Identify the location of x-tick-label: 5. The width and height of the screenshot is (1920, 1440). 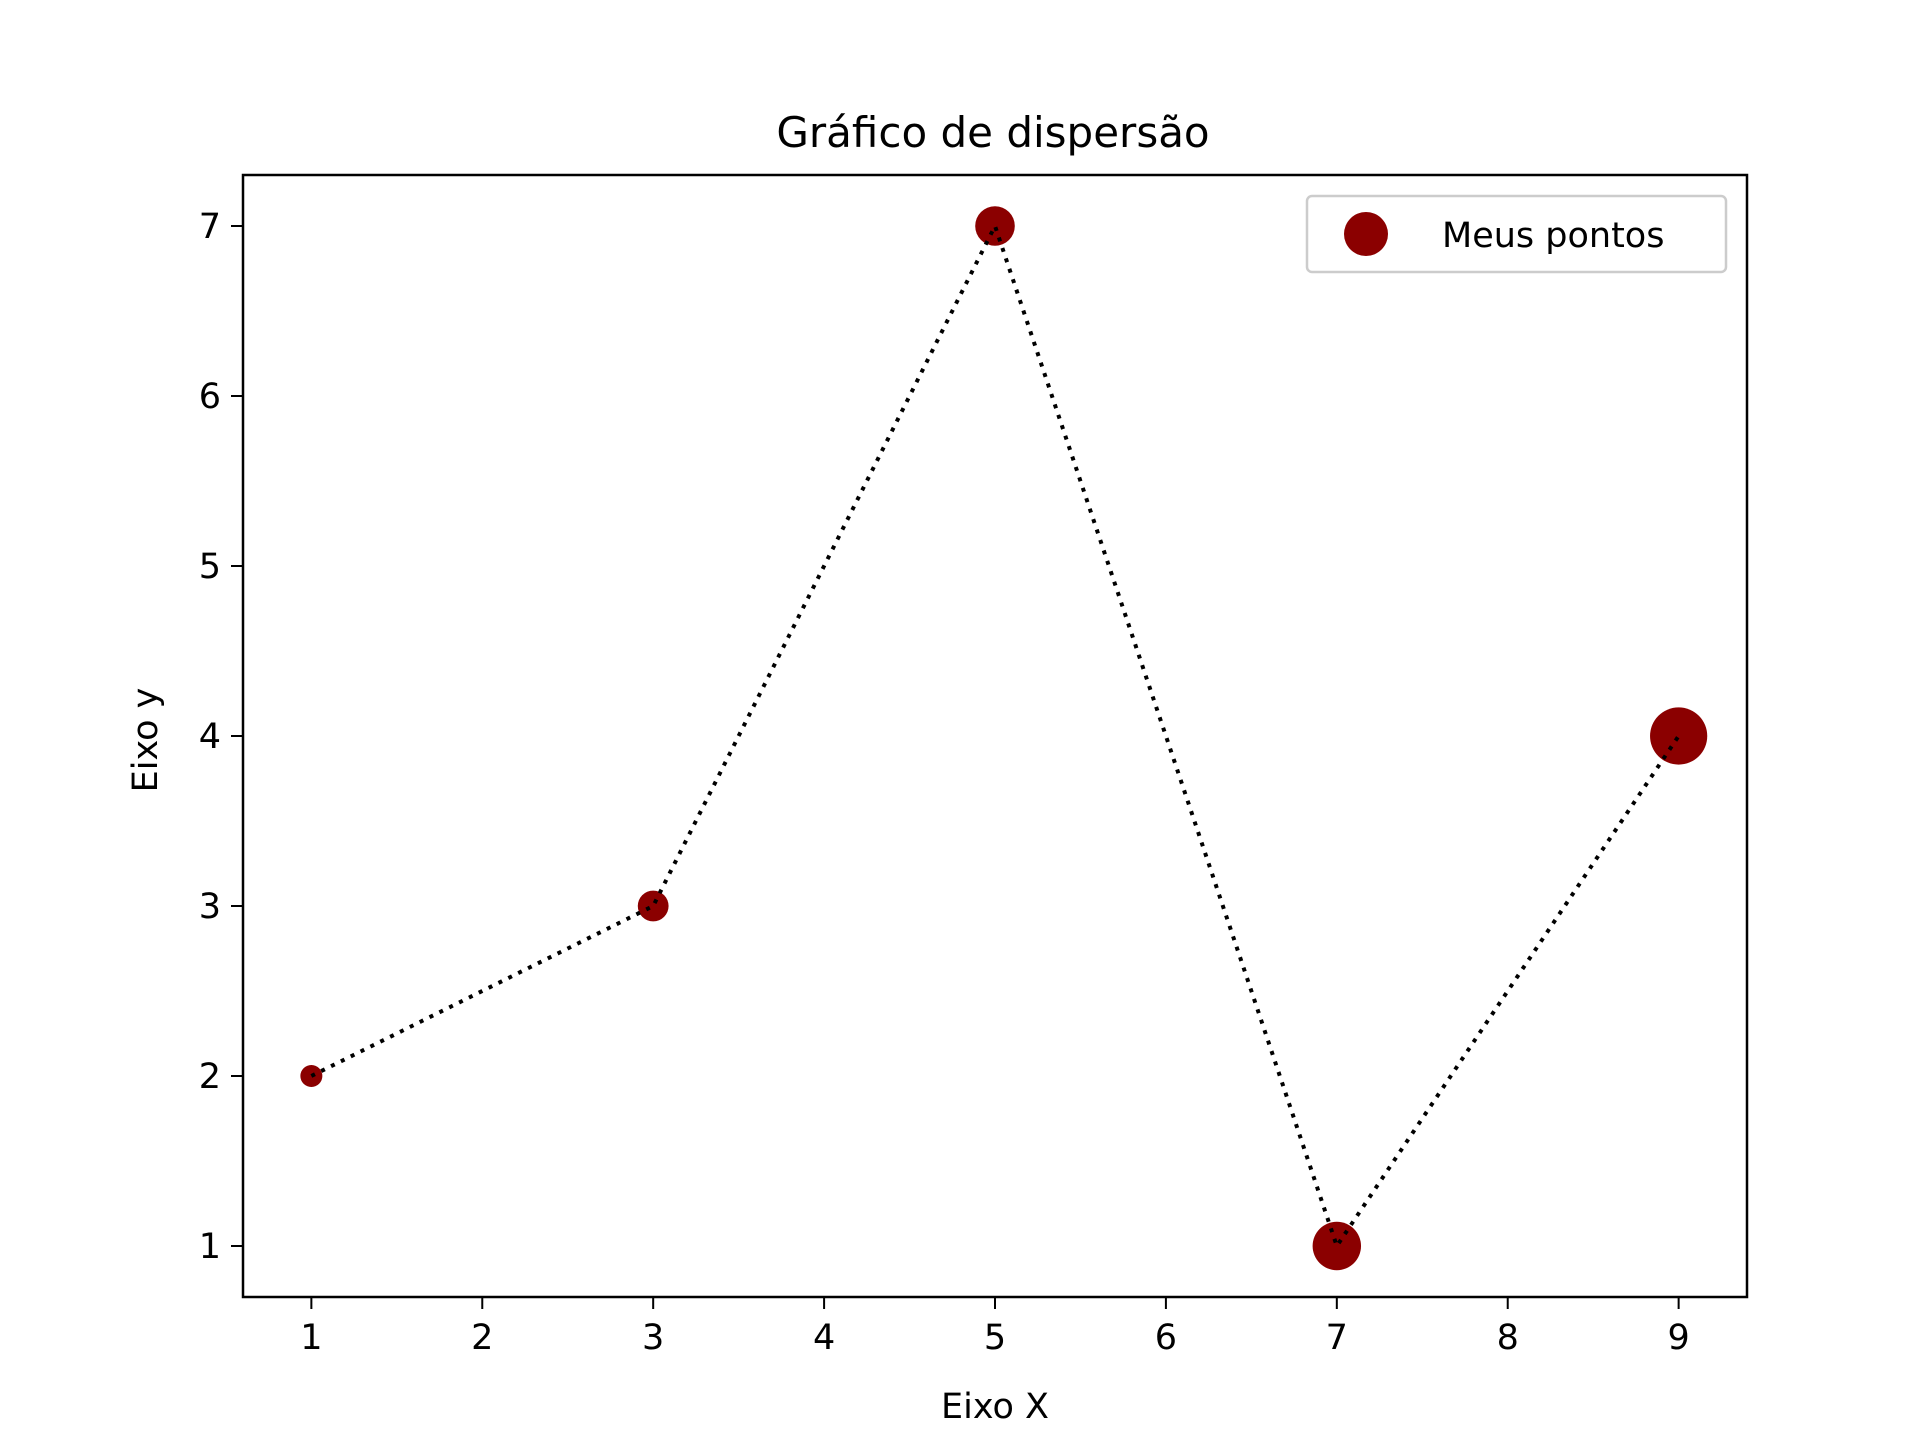
(995, 1338).